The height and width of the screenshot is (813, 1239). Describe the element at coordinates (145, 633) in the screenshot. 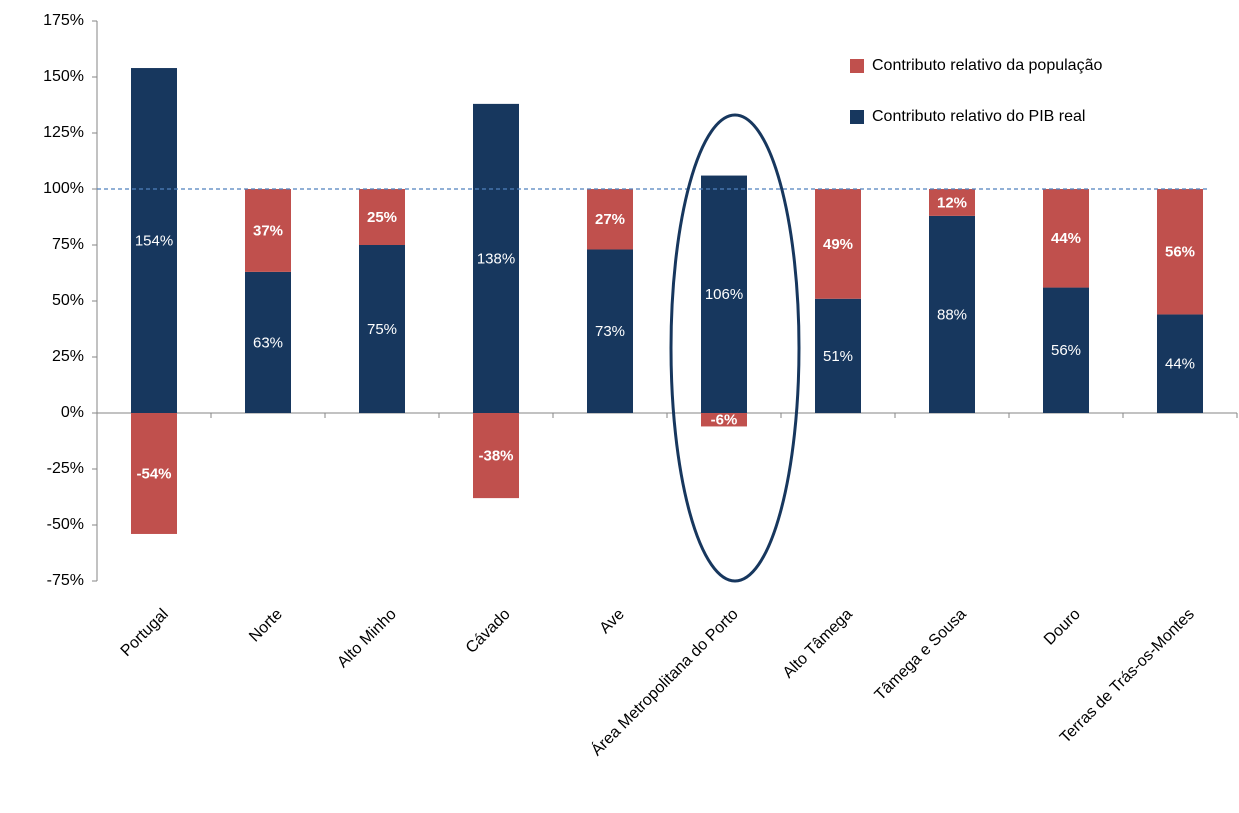

I see `x-tick-label: Portugal` at that location.